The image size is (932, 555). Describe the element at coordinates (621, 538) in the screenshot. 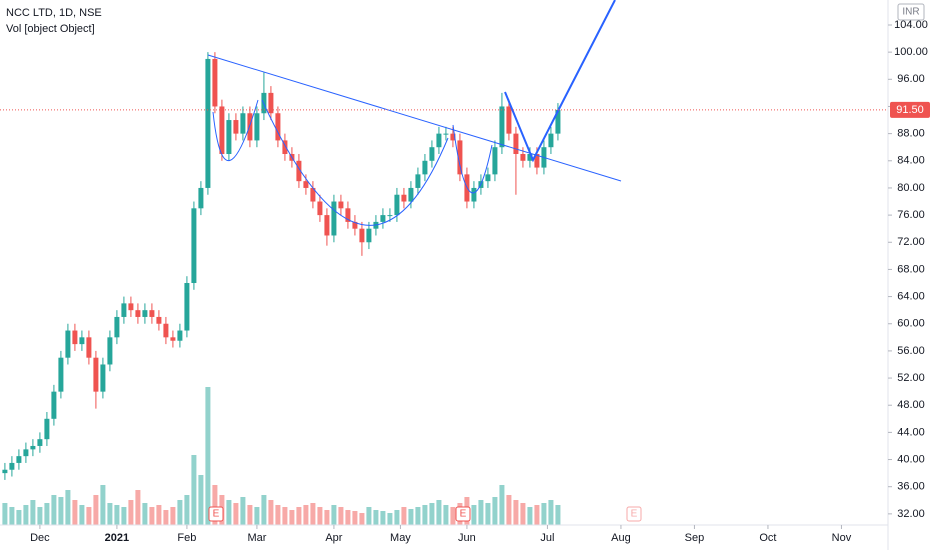

I see `x-tick-label: Aug` at that location.